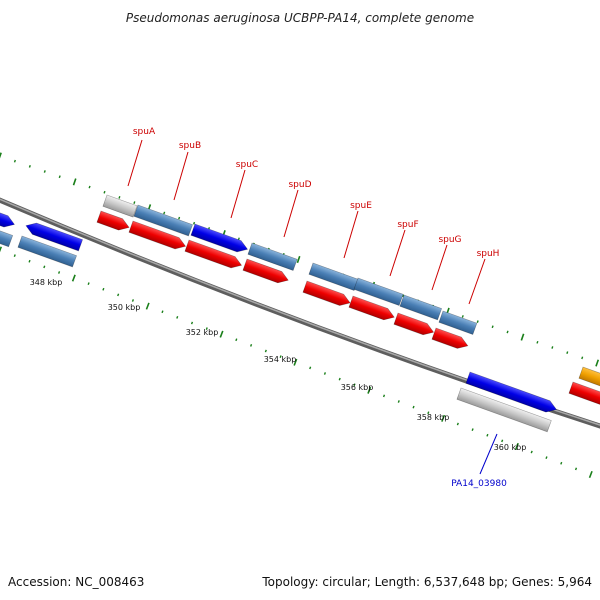  What do you see at coordinates (266, 272) in the screenshot?
I see `spuD-strand` at bounding box center [266, 272].